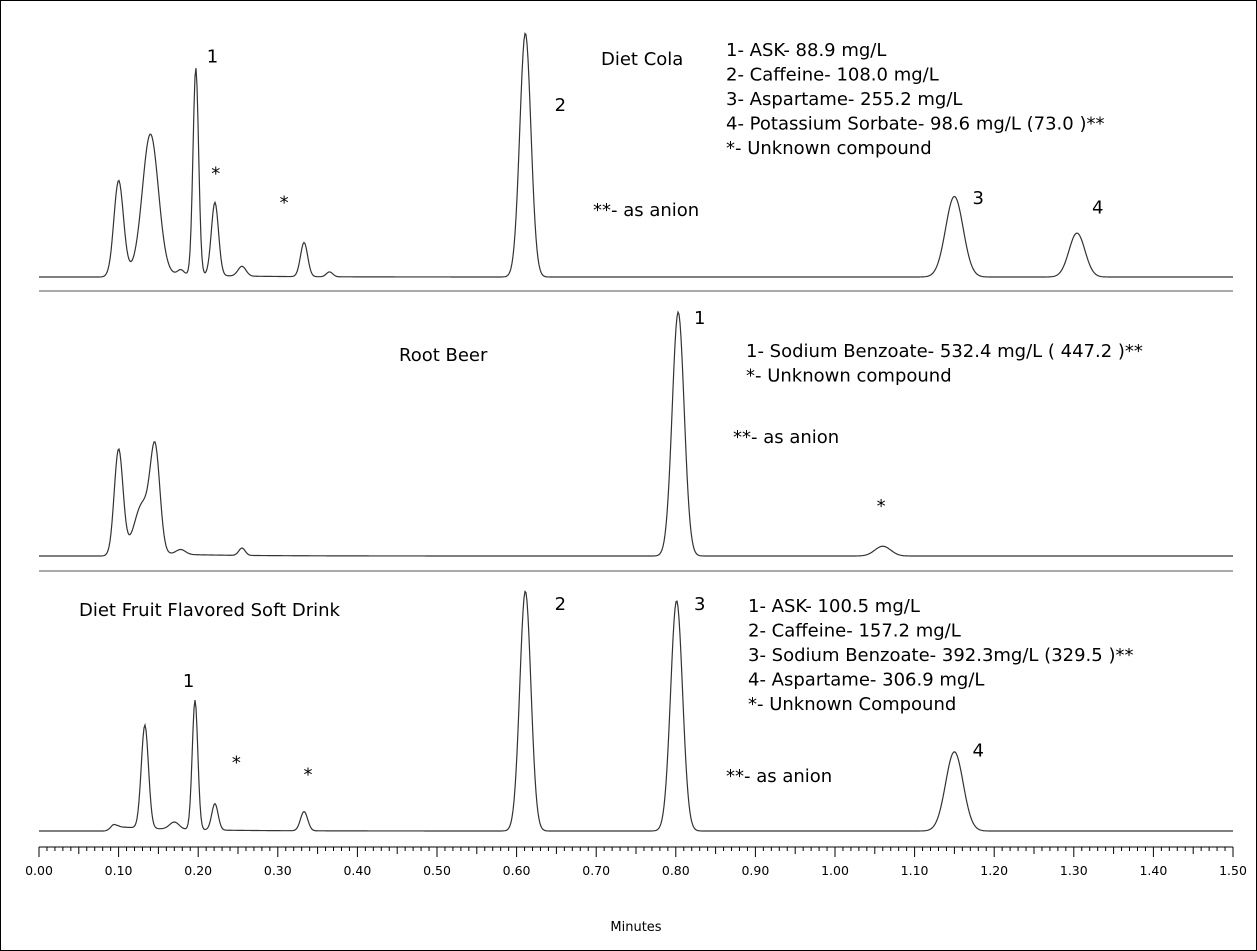  Describe the element at coordinates (278, 870) in the screenshot. I see `x-tick-label: 0.30` at that location.